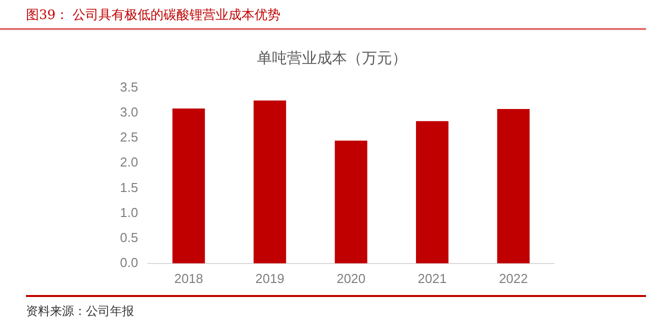  Describe the element at coordinates (351, 278) in the screenshot. I see `x-tick-label: 2020` at that location.